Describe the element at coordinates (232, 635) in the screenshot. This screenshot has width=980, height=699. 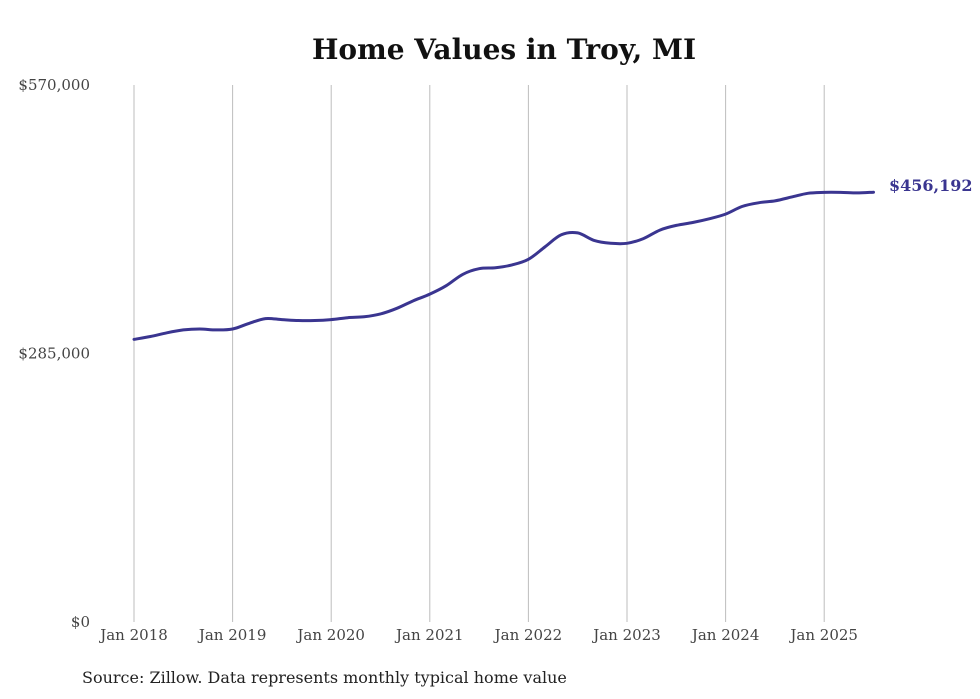
I see `x-tick-label: Jan 2019` at that location.